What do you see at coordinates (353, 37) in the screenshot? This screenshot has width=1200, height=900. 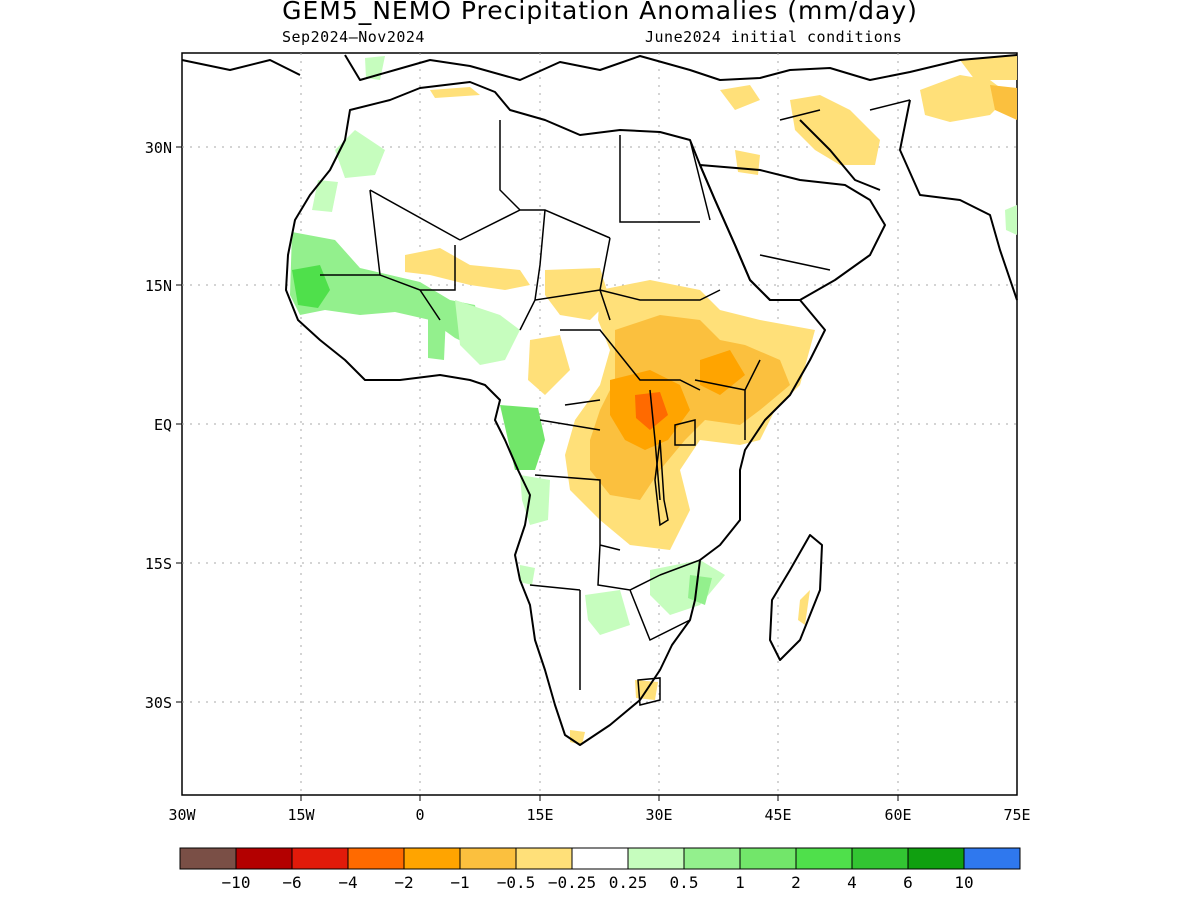 I see `season-label: Sep2024–Nov2024` at bounding box center [353, 37].